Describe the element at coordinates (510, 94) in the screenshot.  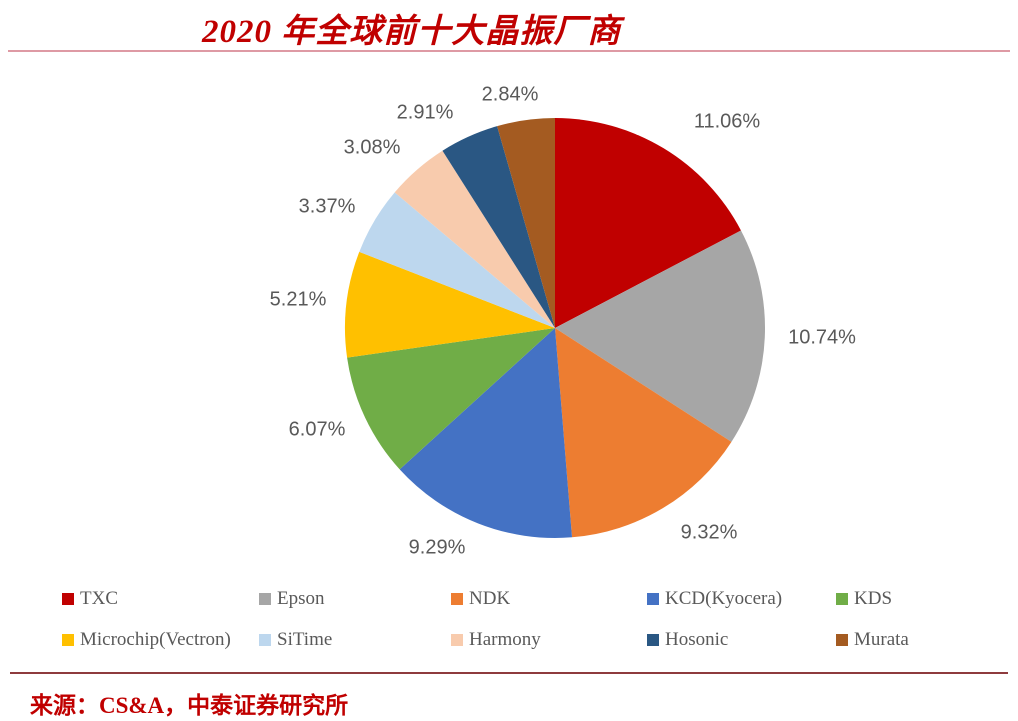
I see `pie-data-label-murata: 2.84%` at that location.